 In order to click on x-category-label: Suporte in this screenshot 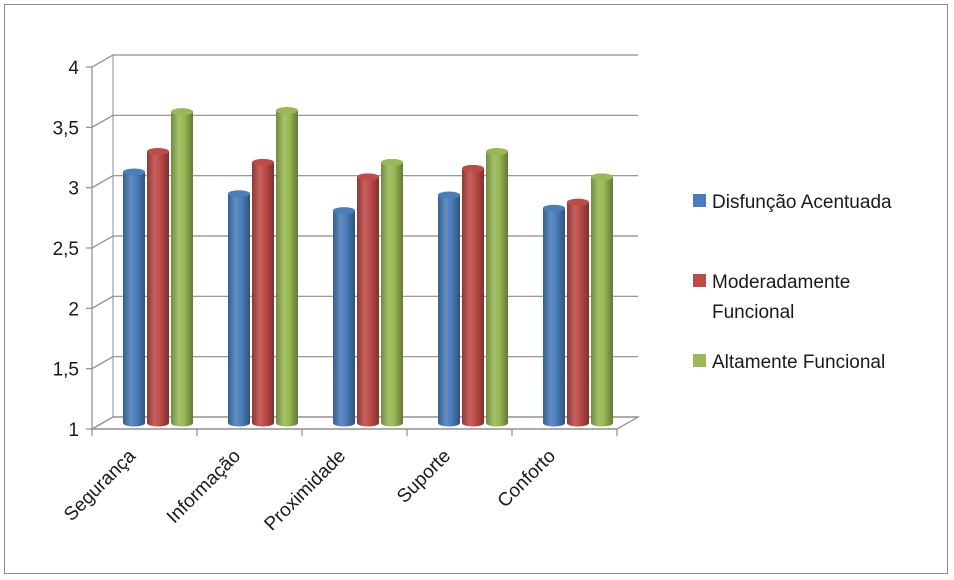, I will do `click(424, 477)`.